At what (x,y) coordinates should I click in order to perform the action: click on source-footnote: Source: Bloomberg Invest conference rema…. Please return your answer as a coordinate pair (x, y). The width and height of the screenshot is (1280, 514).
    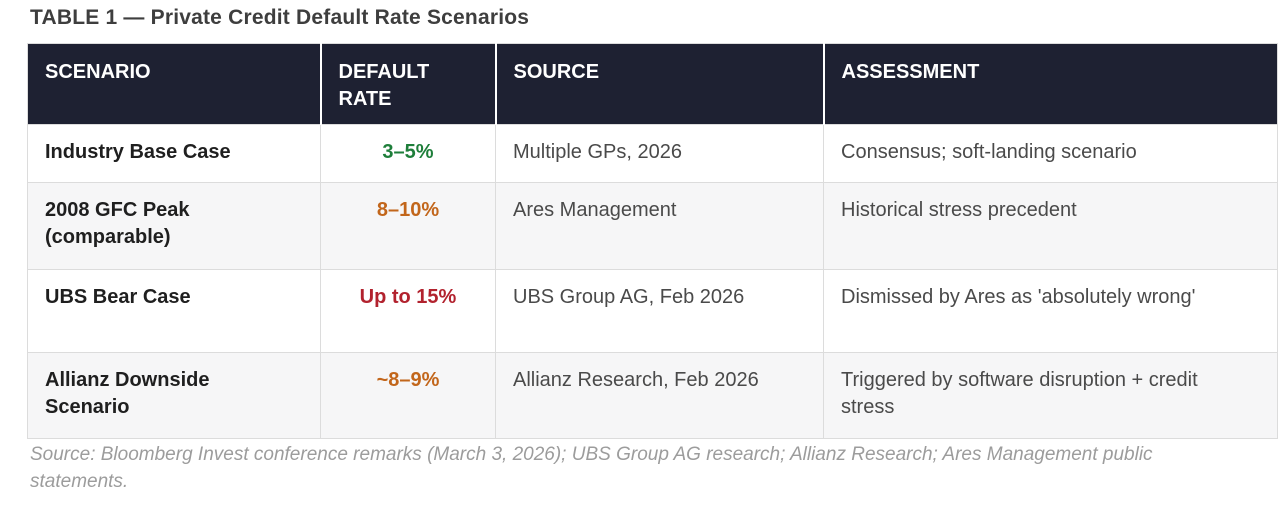
    Looking at the image, I should click on (591, 468).